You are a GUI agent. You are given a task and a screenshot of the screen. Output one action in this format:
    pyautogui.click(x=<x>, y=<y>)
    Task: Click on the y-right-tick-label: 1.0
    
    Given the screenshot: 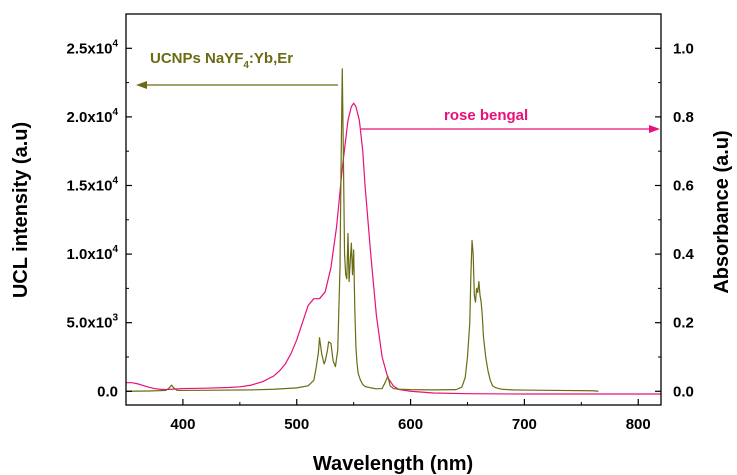 What is the action you would take?
    pyautogui.click(x=683, y=48)
    